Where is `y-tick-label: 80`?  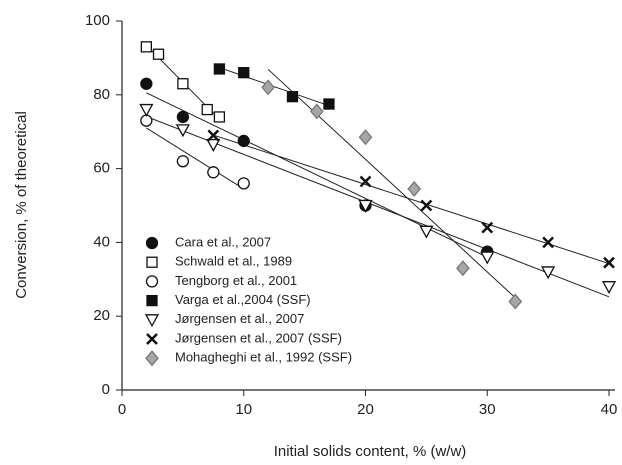 y-tick-label: 80 is located at coordinates (101, 94).